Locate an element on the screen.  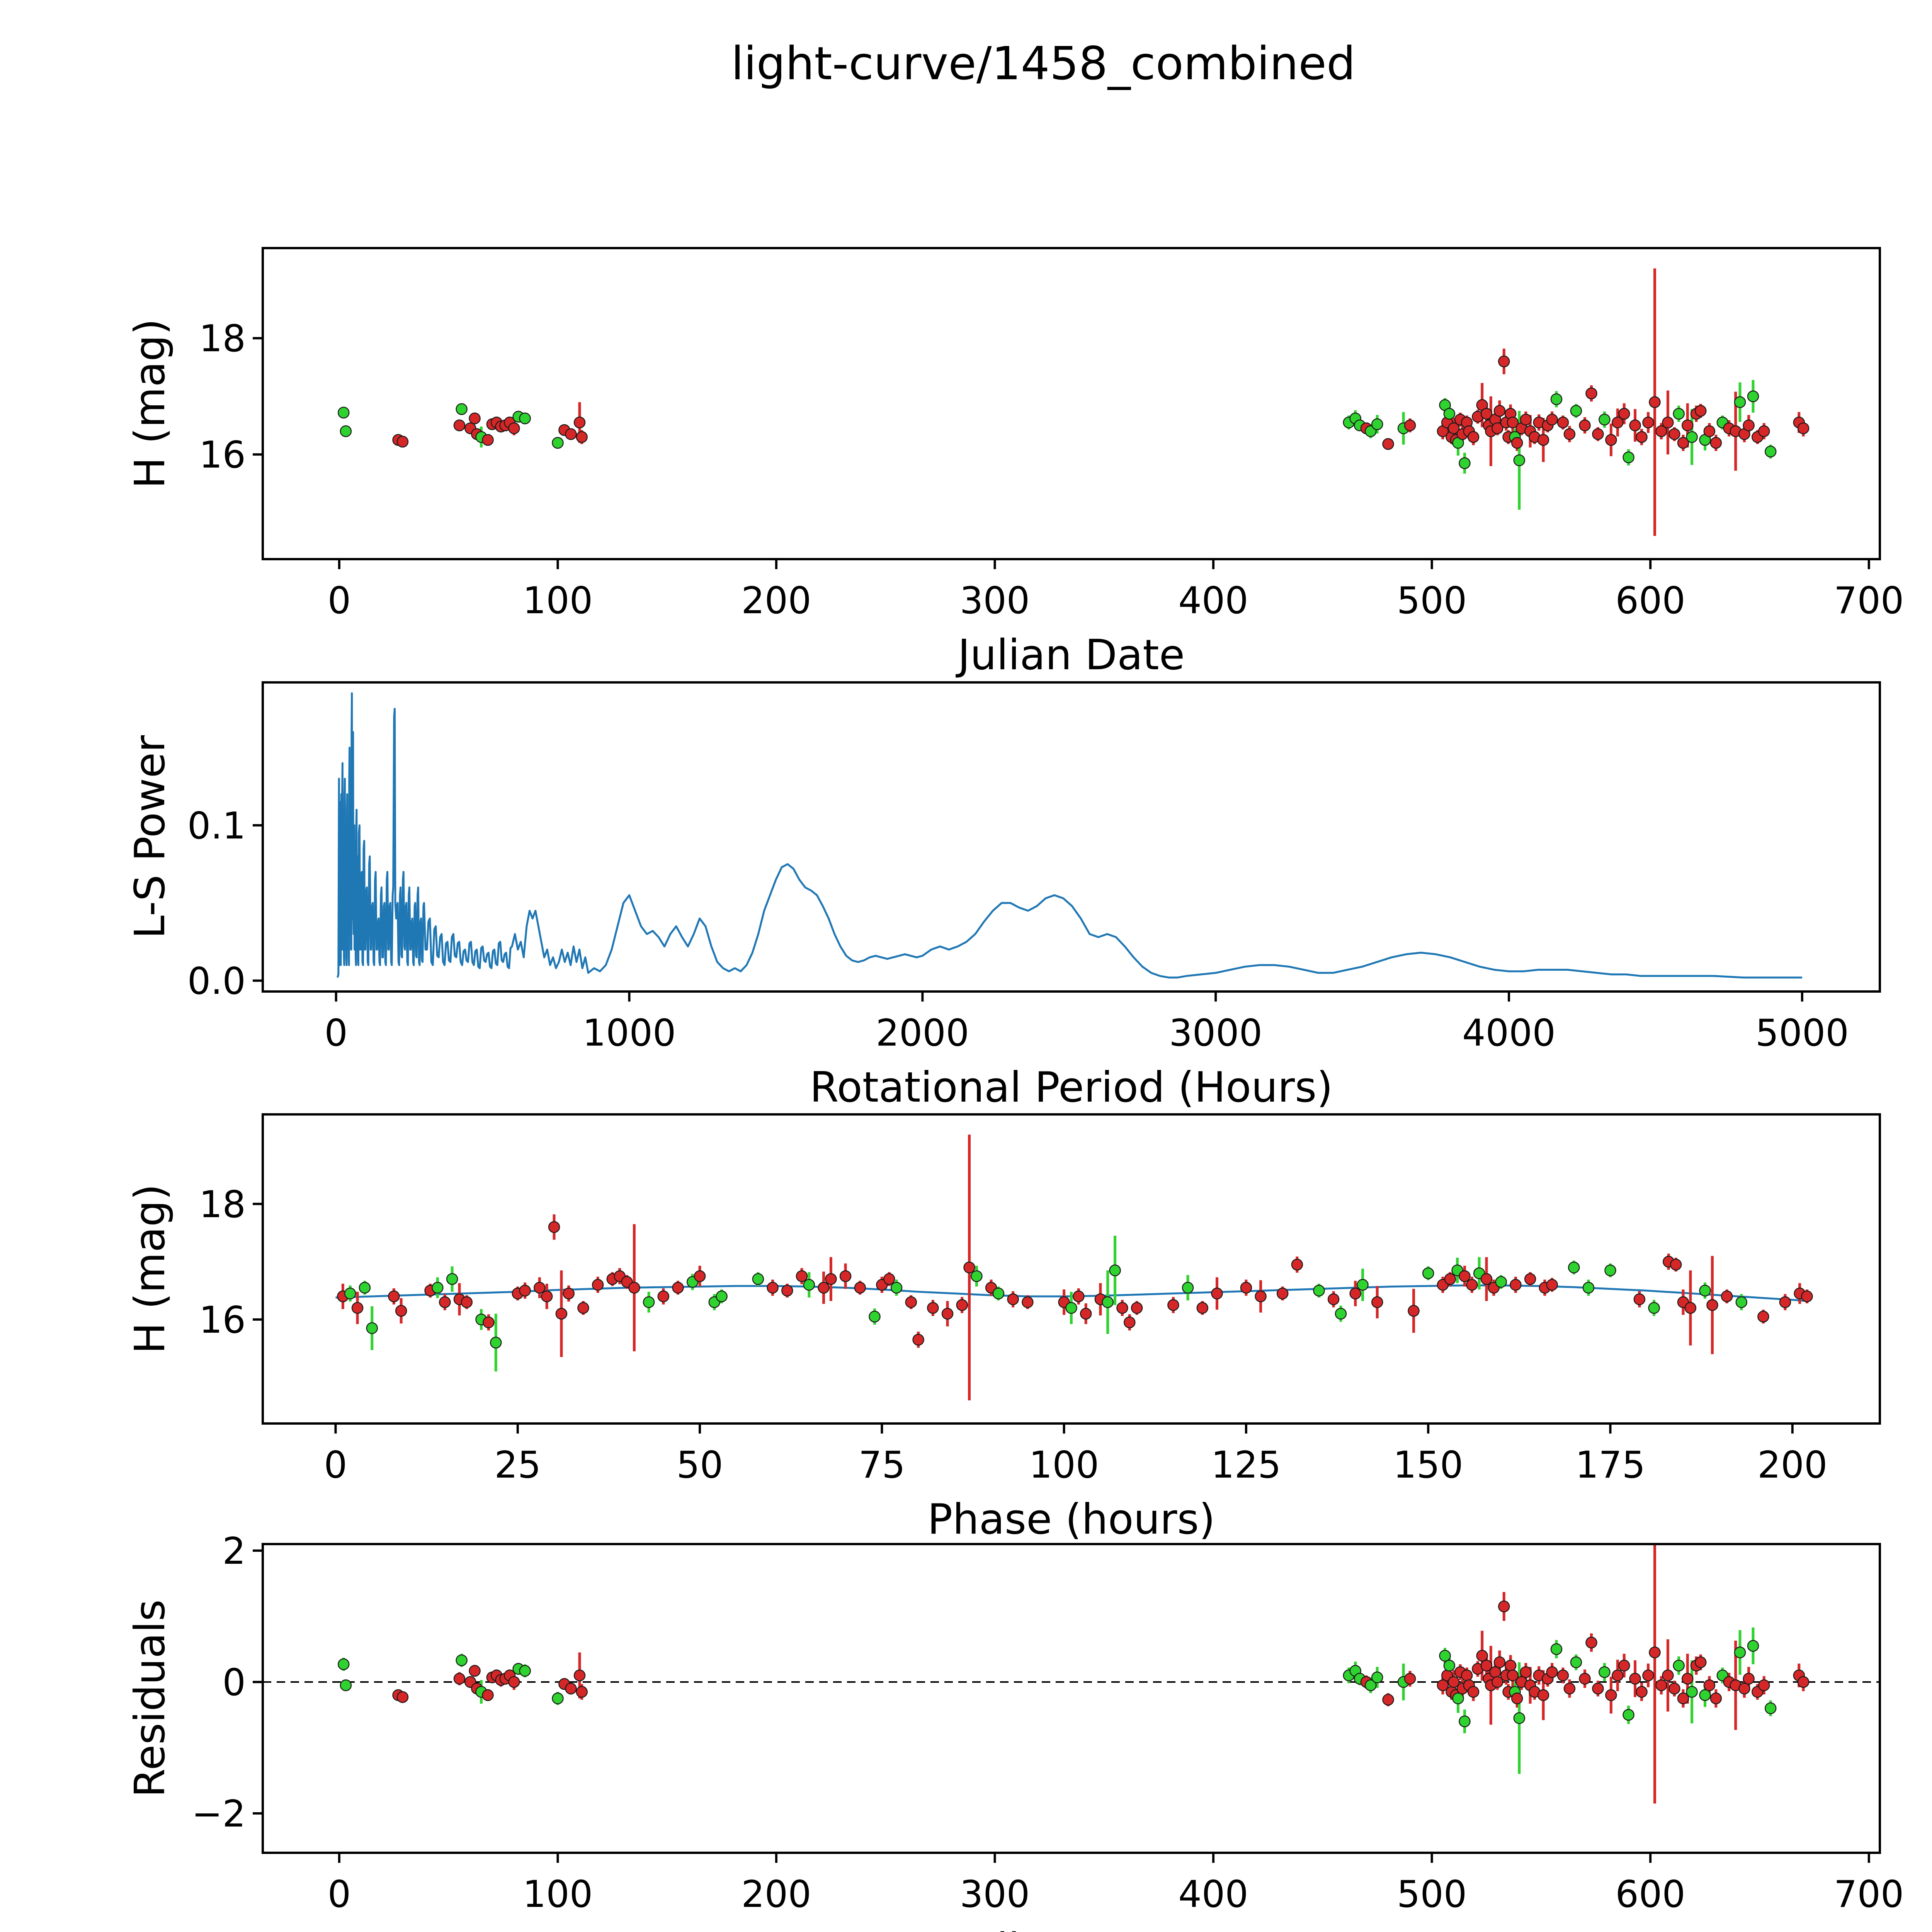
periodogram-line is located at coordinates (1070, 836).